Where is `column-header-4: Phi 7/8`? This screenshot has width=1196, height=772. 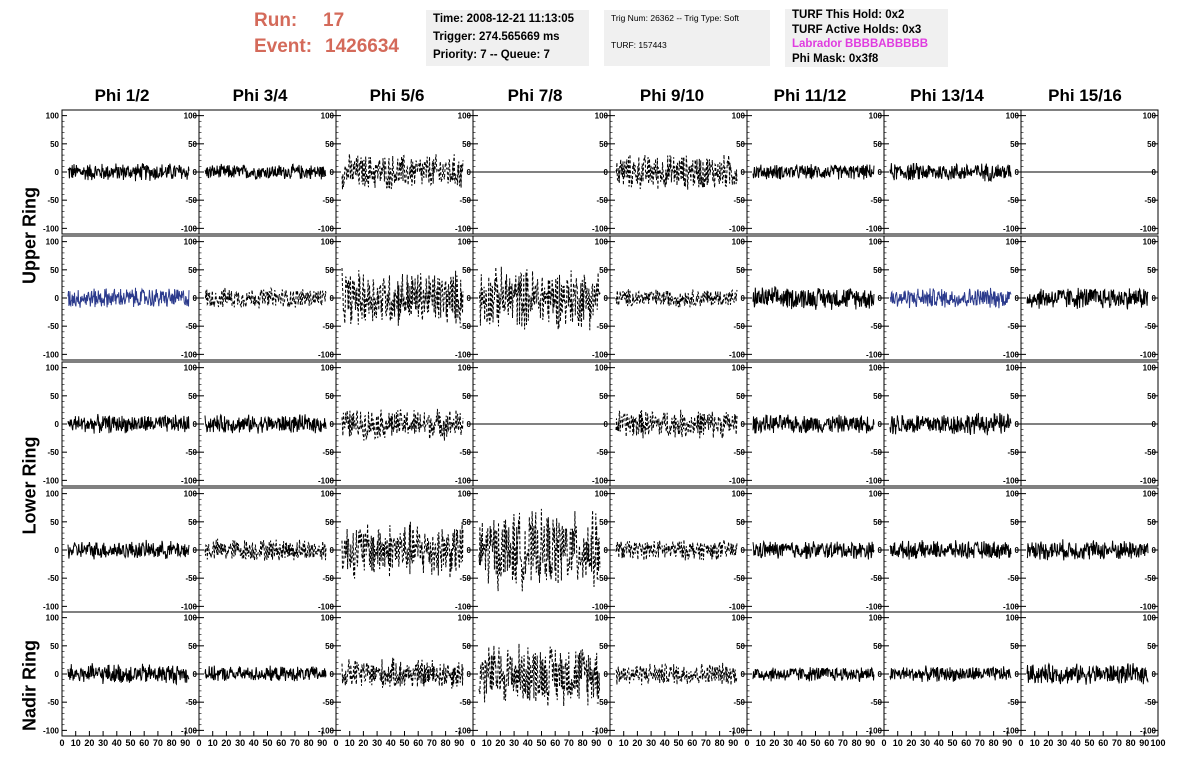 column-header-4: Phi 7/8 is located at coordinates (535, 95).